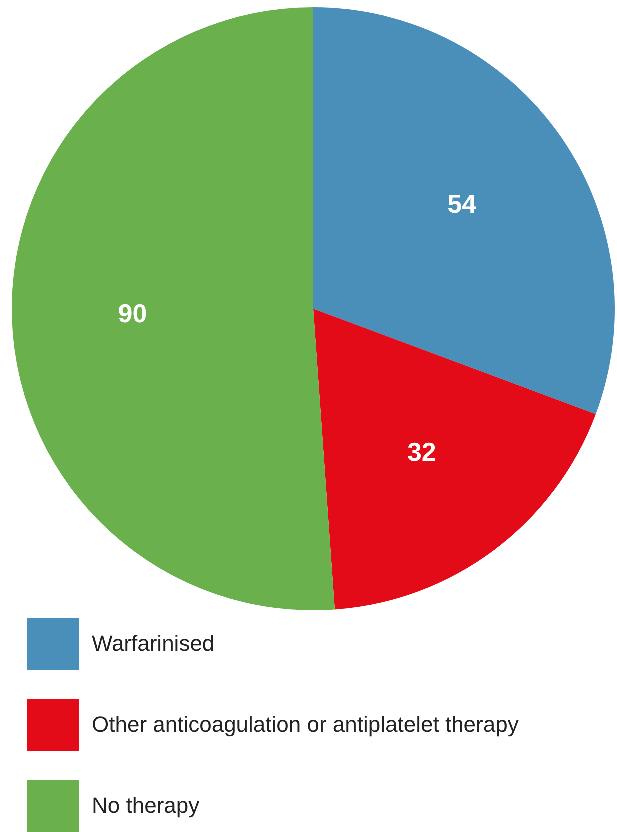 The image size is (617, 832). I want to click on legend-label: Other anticoagulation or antiplatelet therapy, so click(305, 725).